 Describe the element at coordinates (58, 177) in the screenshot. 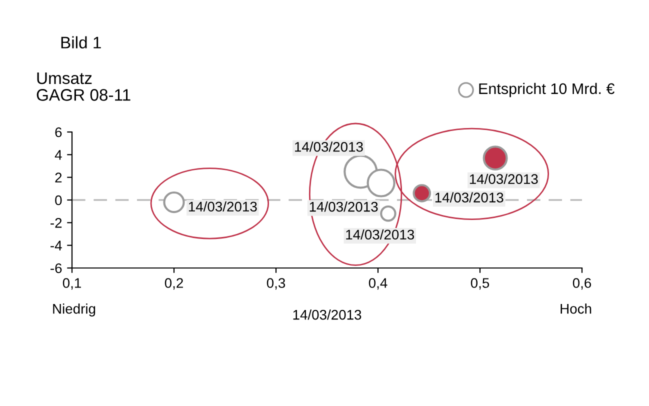

I see `y-tick-label: 2` at that location.